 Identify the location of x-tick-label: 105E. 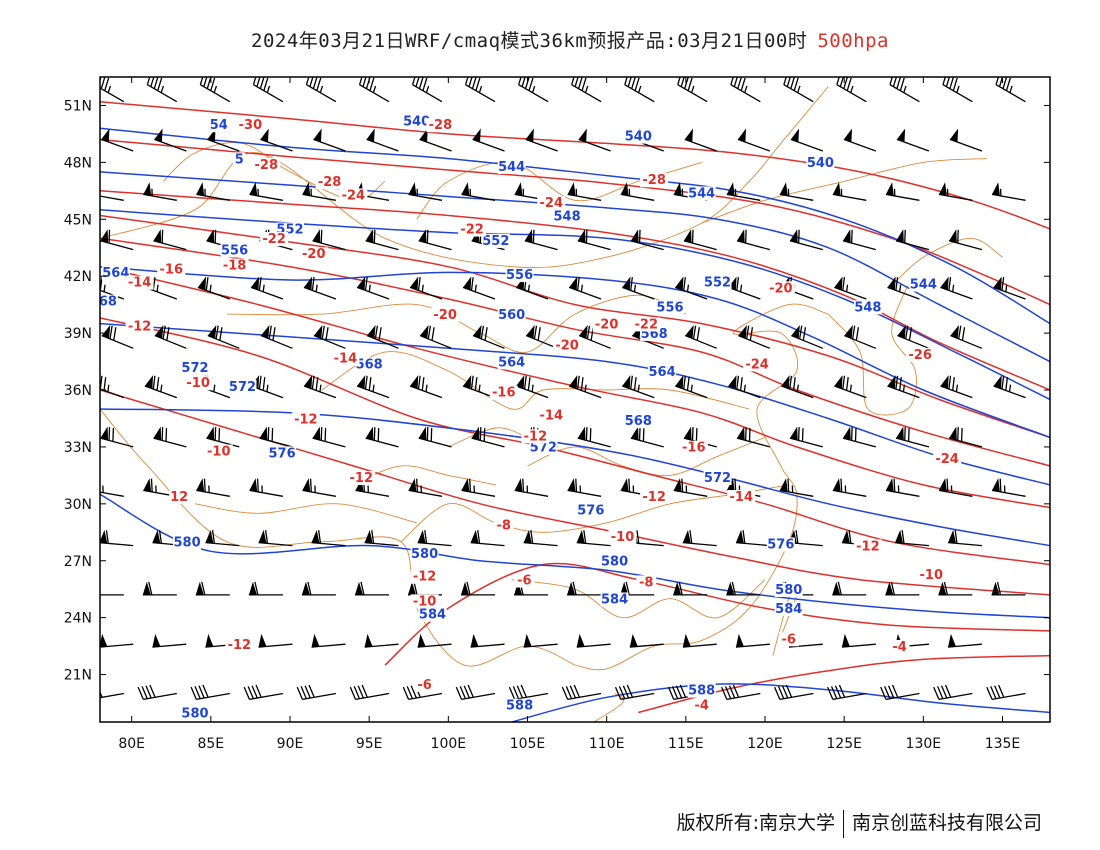
(528, 744).